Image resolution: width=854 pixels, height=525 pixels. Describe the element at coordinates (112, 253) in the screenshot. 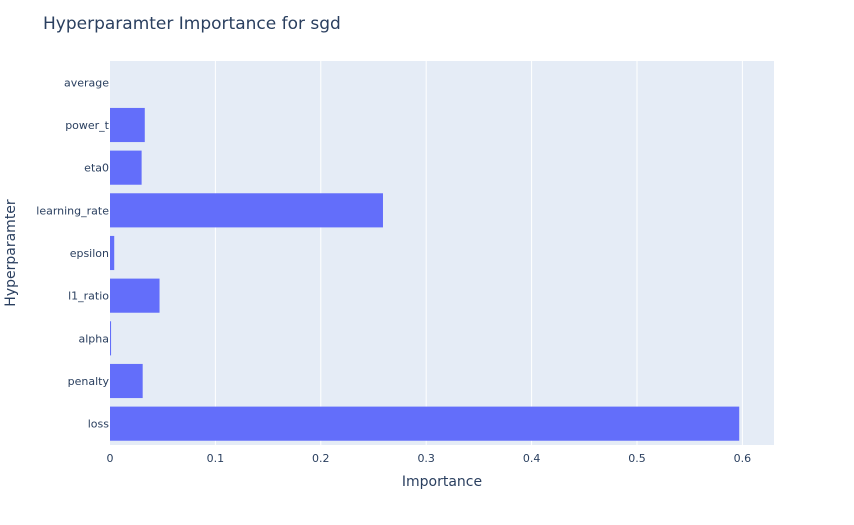

I see `bar-epsilon` at that location.